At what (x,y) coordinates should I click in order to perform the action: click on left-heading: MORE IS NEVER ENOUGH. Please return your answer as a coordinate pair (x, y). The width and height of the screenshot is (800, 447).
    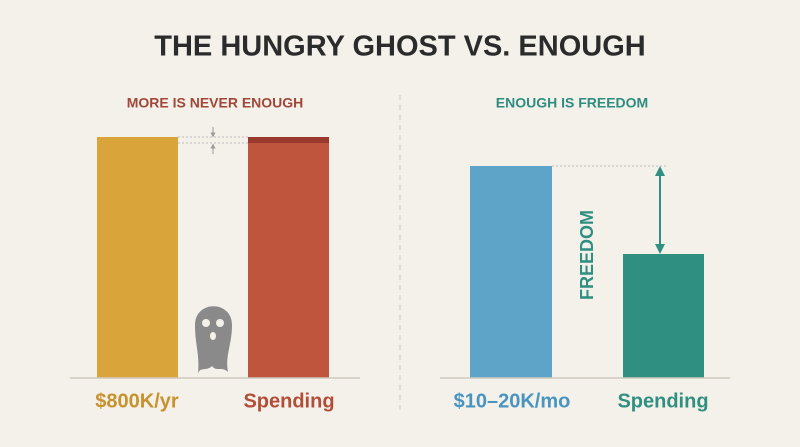
    Looking at the image, I should click on (215, 103).